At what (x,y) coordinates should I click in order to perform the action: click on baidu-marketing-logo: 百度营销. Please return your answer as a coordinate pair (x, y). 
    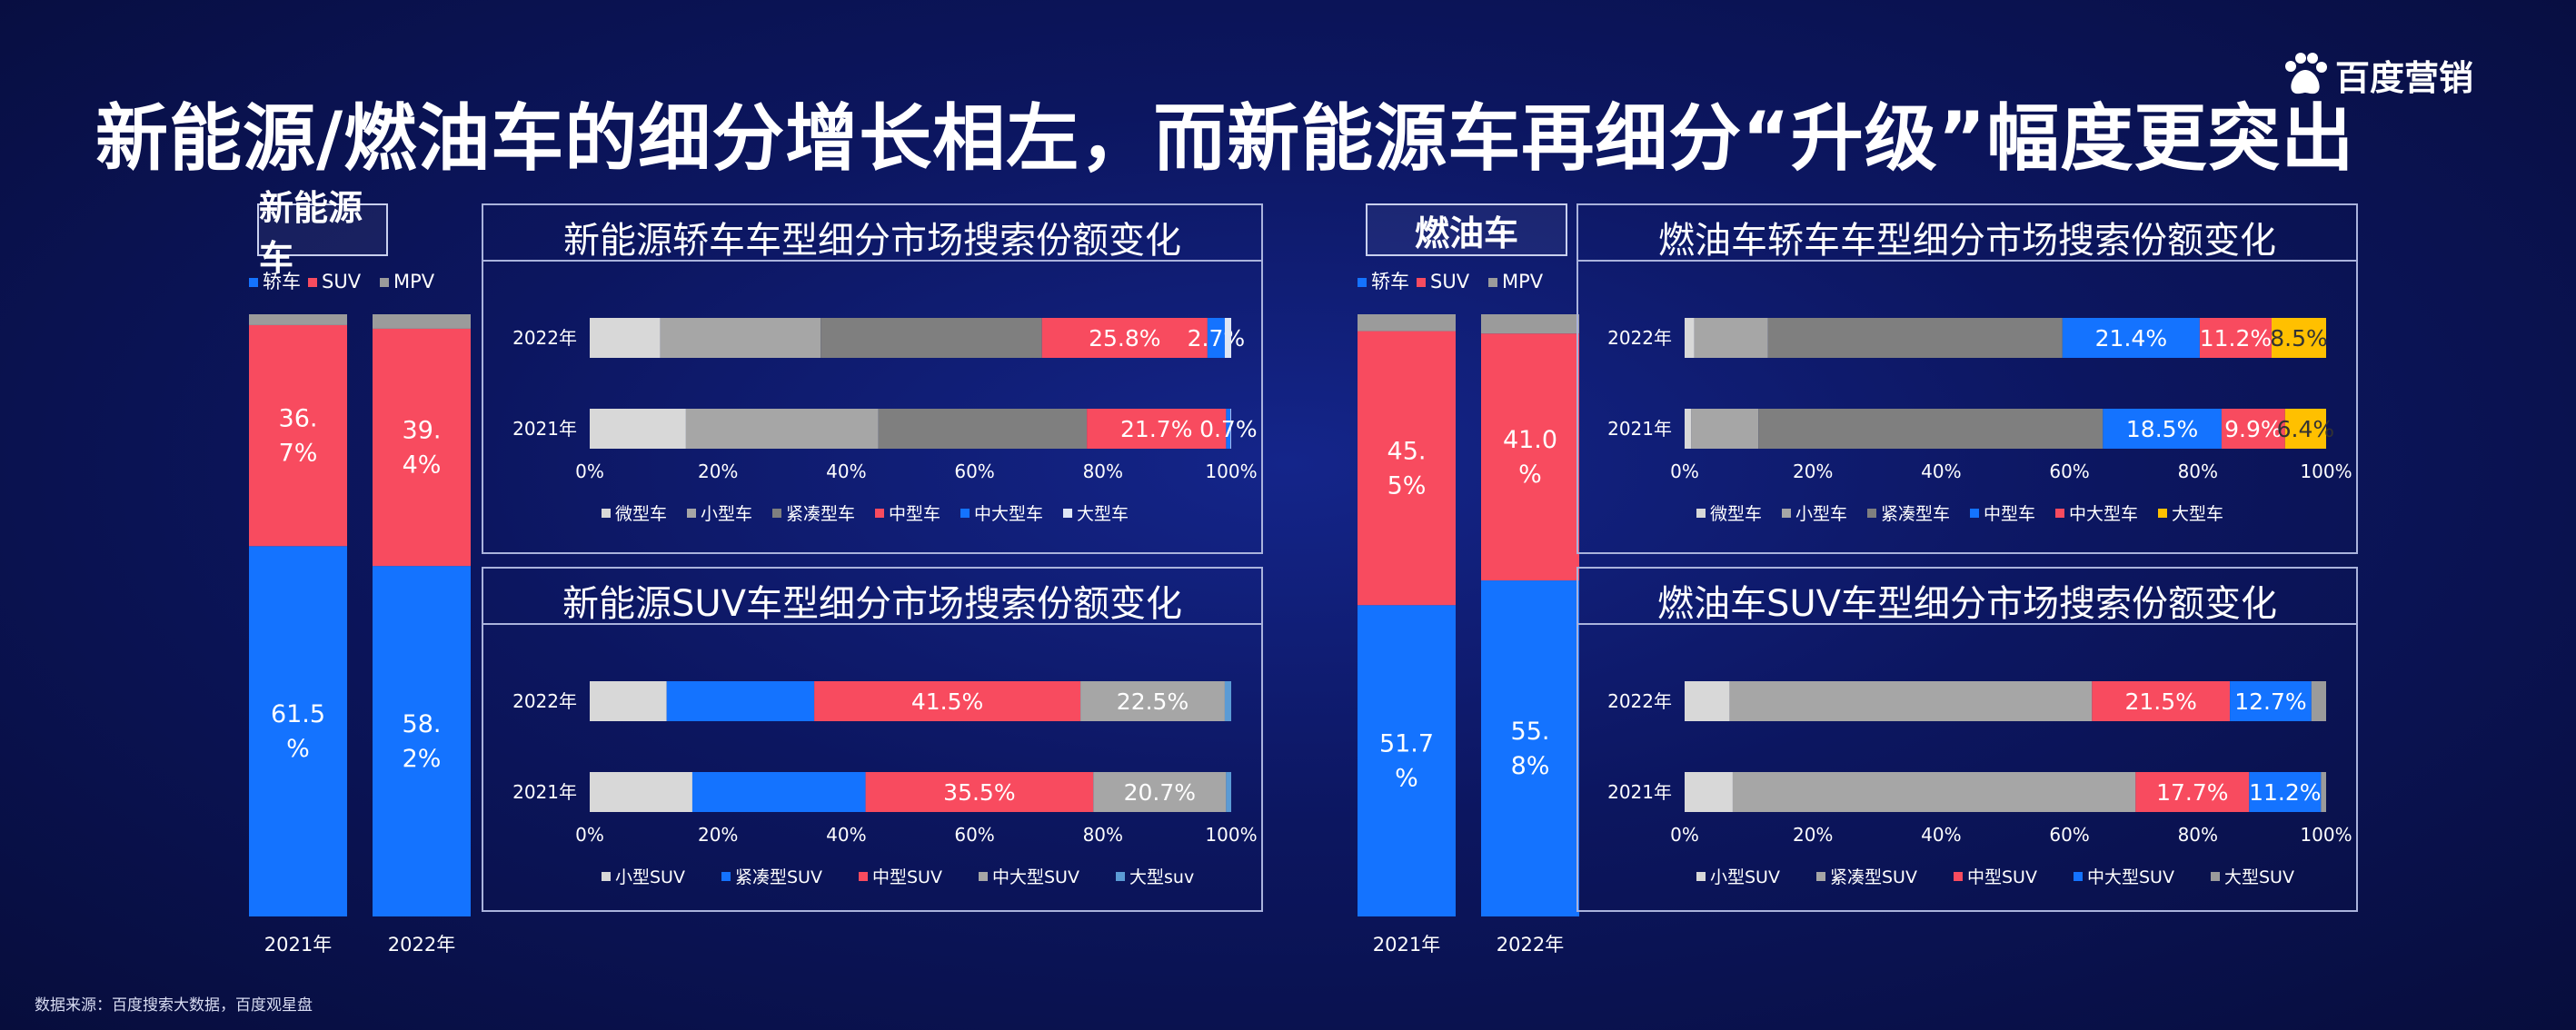
    Looking at the image, I should click on (2378, 74).